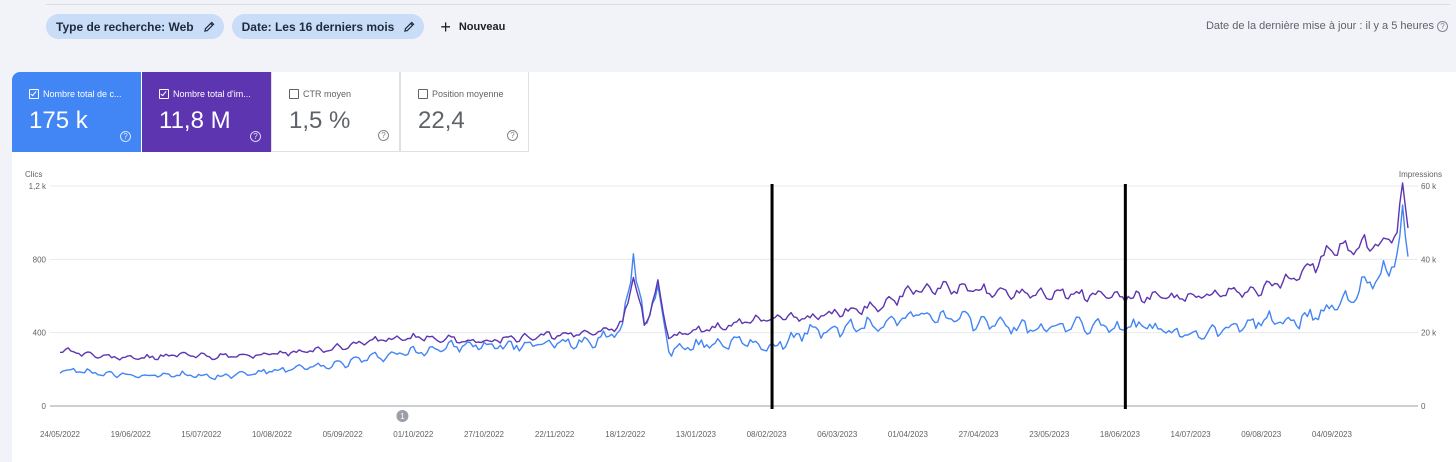 Image resolution: width=1456 pixels, height=462 pixels. What do you see at coordinates (1191, 434) in the screenshot?
I see `x-tick-label: 14/07/2023` at bounding box center [1191, 434].